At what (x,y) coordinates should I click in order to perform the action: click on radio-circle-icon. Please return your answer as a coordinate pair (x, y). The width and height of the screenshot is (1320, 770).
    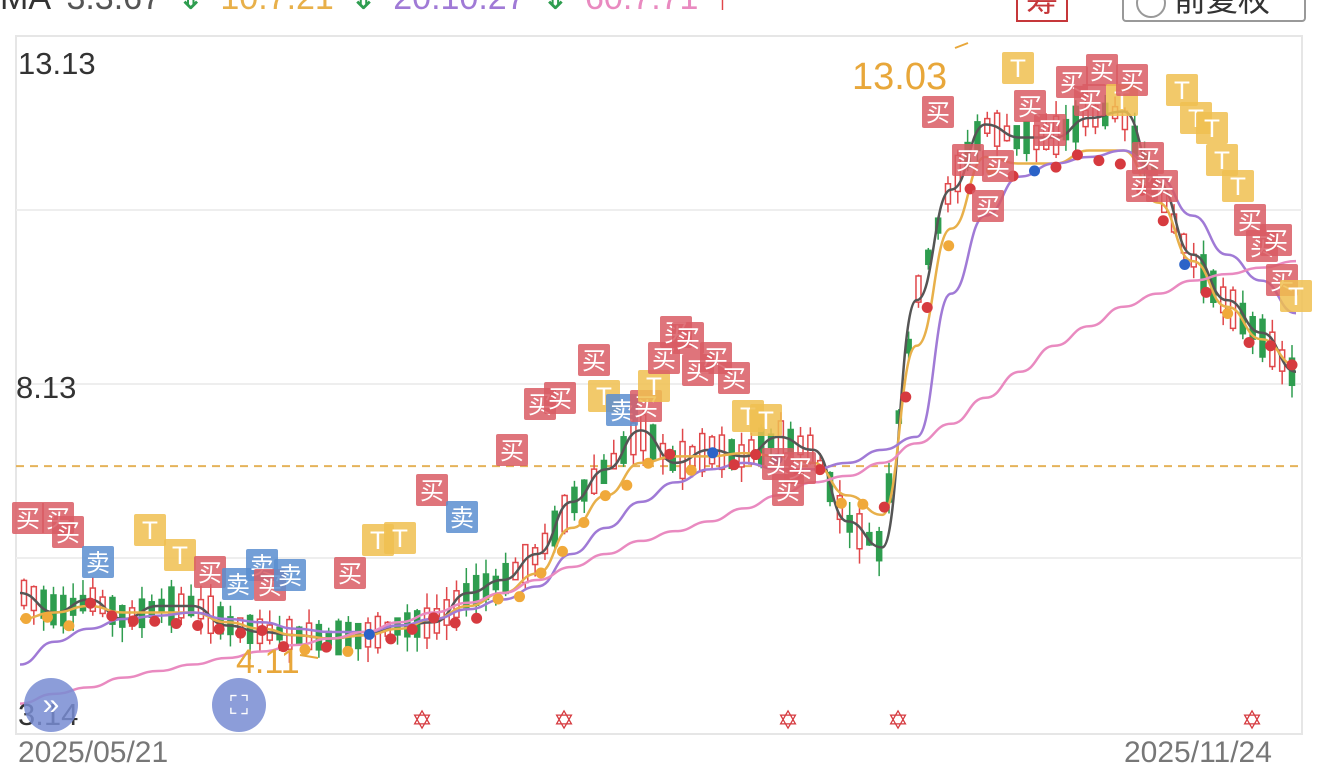
    Looking at the image, I should click on (1151, 9).